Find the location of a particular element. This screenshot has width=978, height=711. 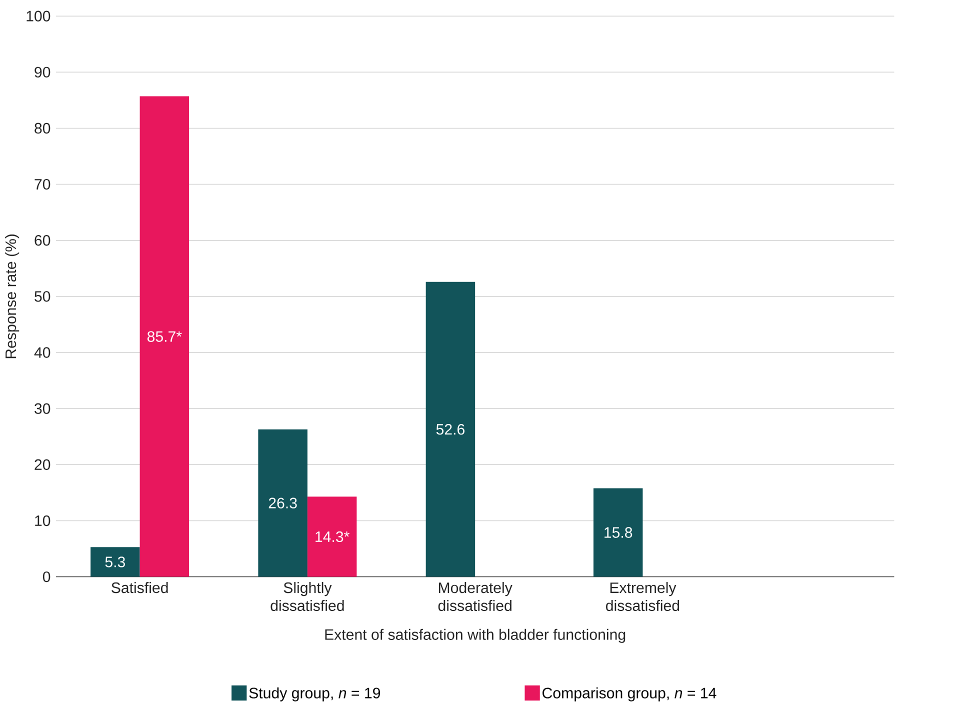

data-label: 5.3 is located at coordinates (115, 562).